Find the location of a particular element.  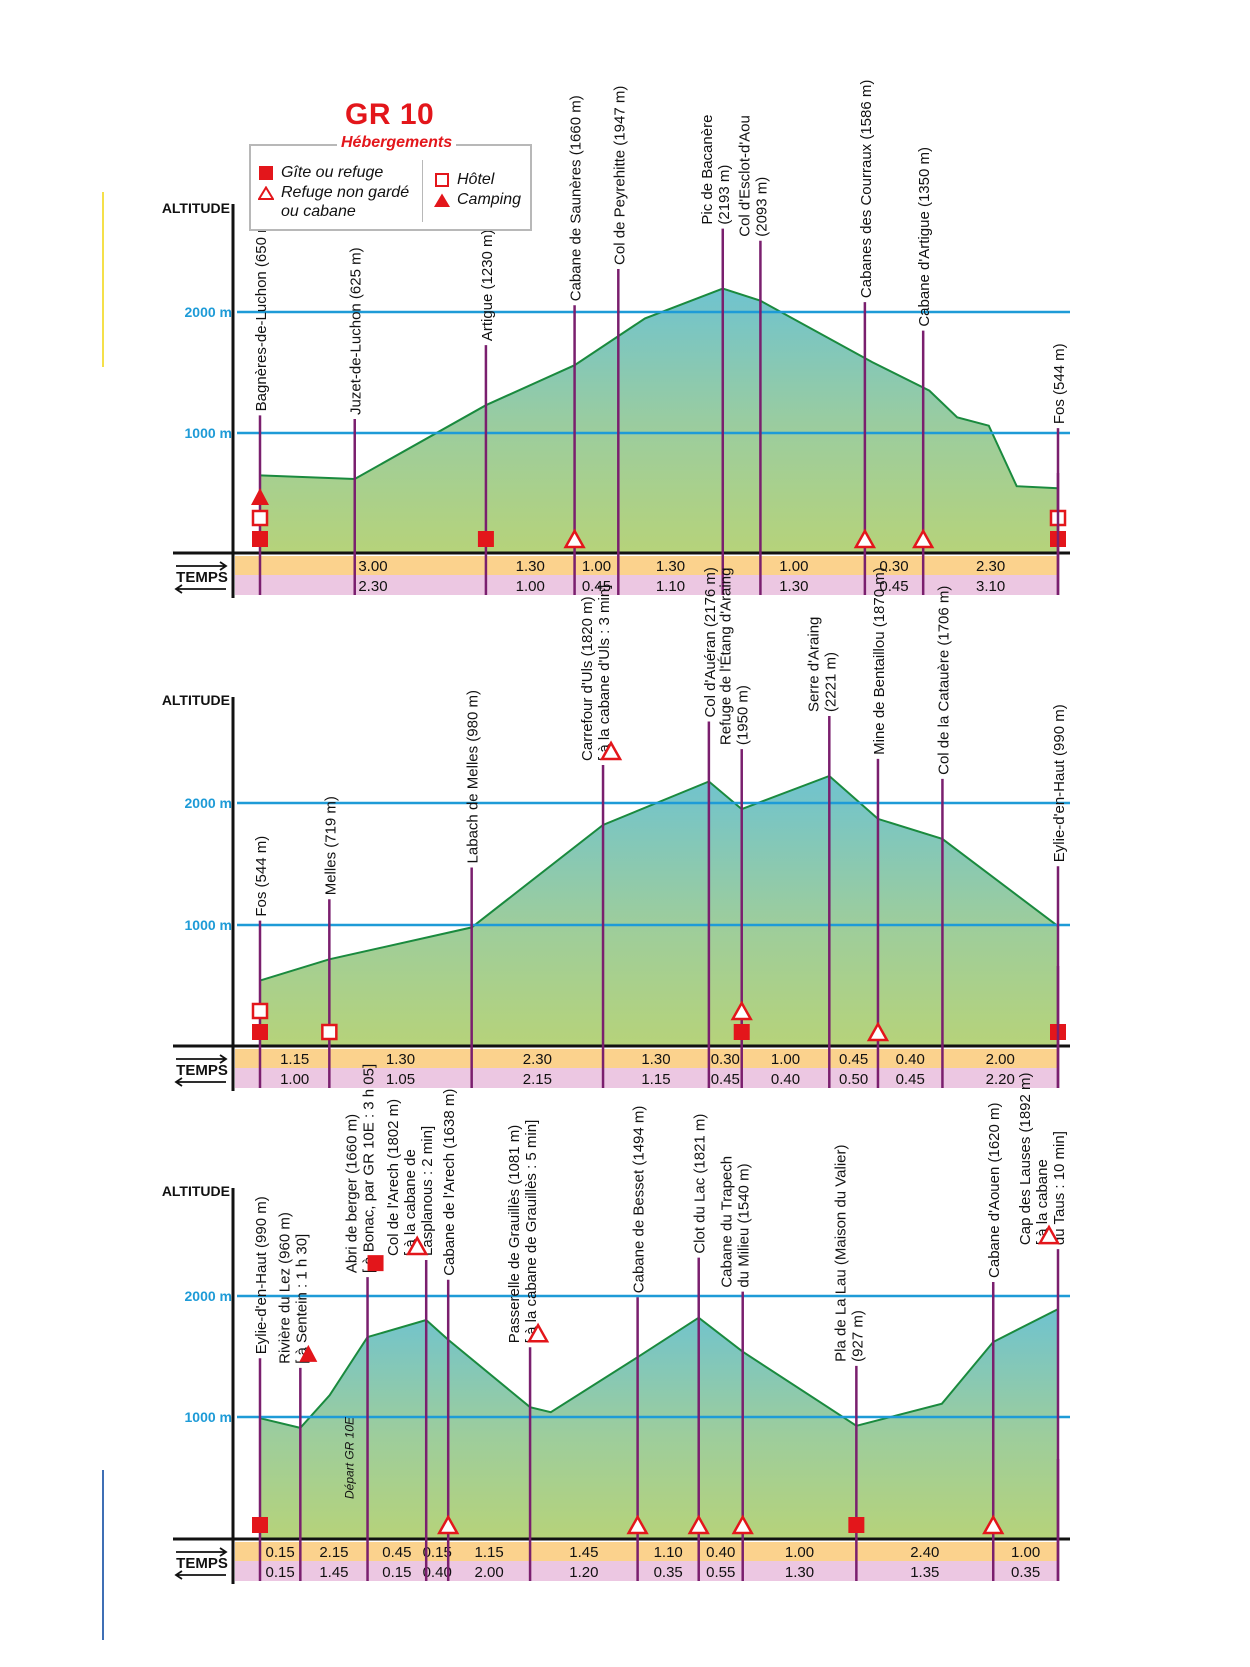

hotel-icon is located at coordinates (442, 180).